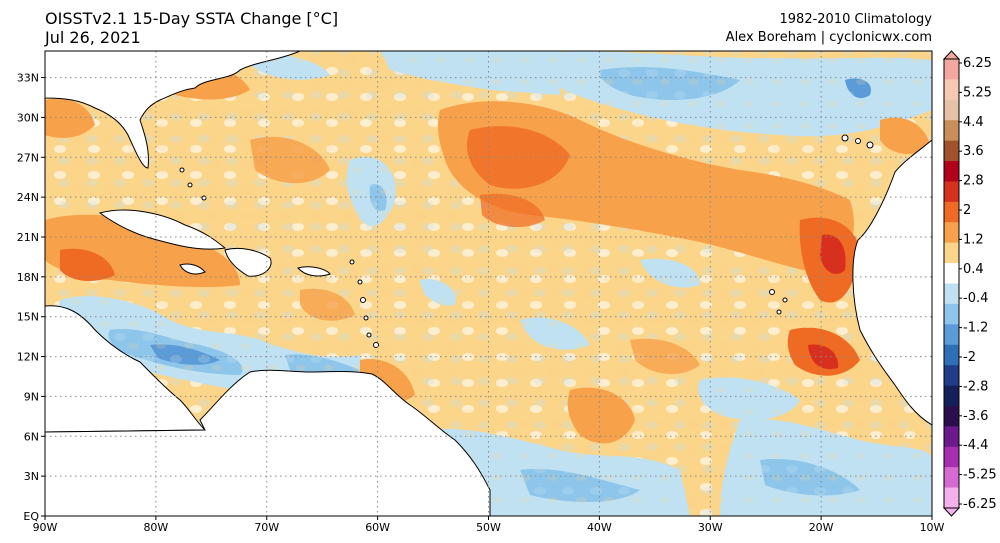  Describe the element at coordinates (975, 328) in the screenshot. I see `colorbar-label: -1.2` at that location.